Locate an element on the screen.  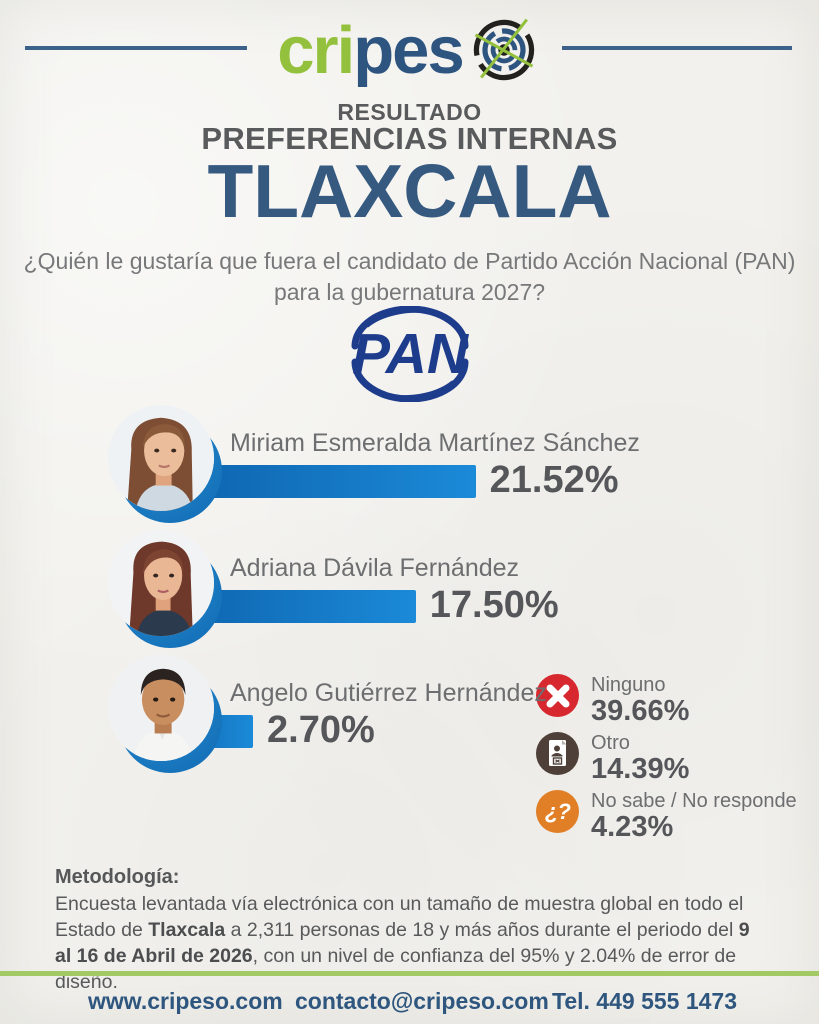
question-icon: ¿? is located at coordinates (557, 811).